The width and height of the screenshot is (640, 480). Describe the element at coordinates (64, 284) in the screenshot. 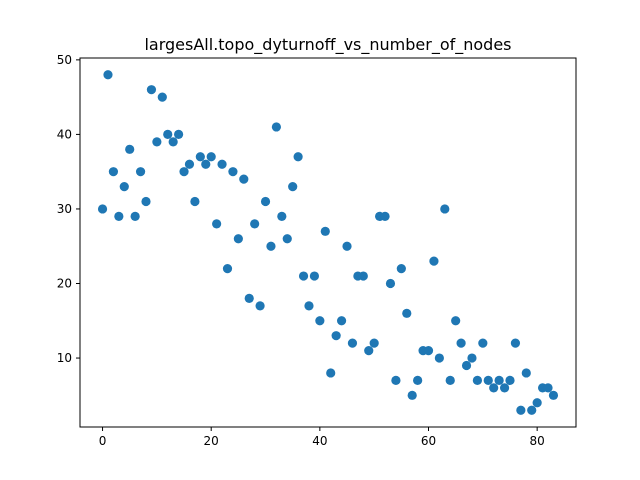

I see `y-tick-label: 20` at that location.